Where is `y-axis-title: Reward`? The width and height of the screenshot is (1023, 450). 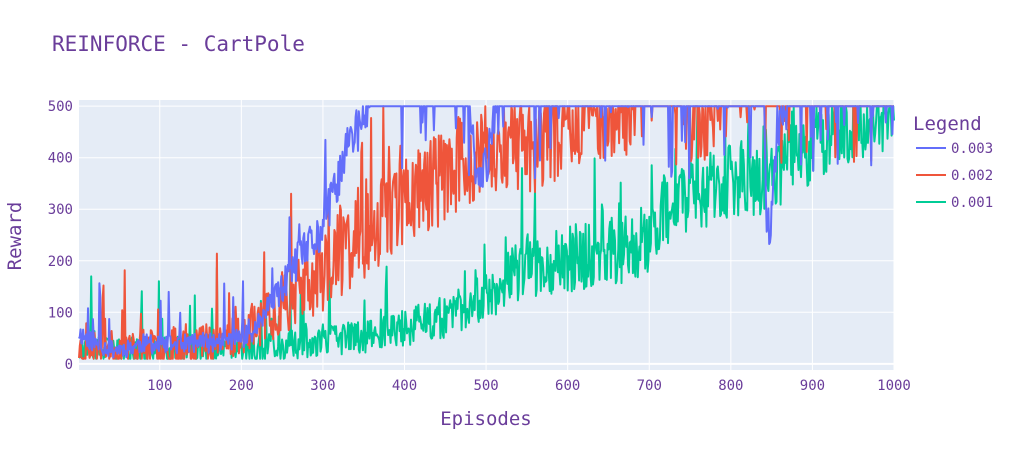
y-axis-title: Reward is located at coordinates (15, 236).